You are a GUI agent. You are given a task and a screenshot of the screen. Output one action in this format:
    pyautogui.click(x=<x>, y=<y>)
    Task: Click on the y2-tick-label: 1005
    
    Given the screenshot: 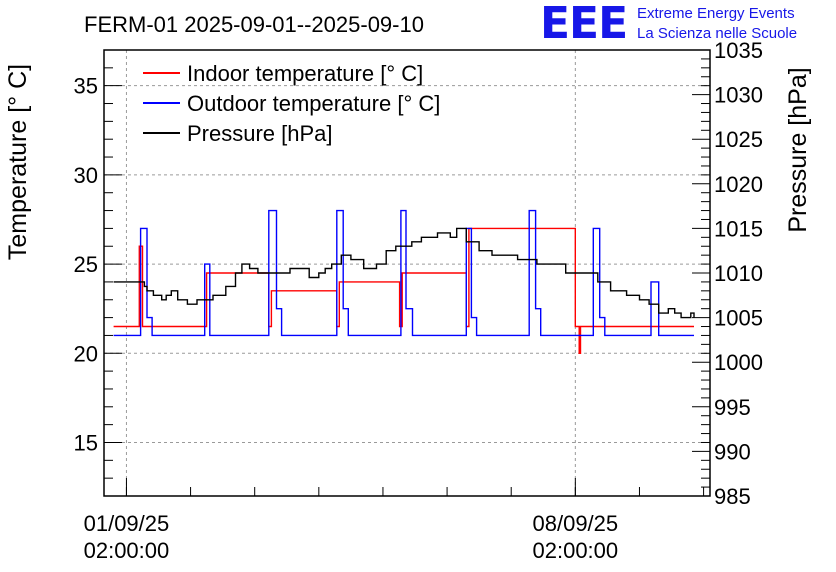 What is the action you would take?
    pyautogui.click(x=738, y=318)
    